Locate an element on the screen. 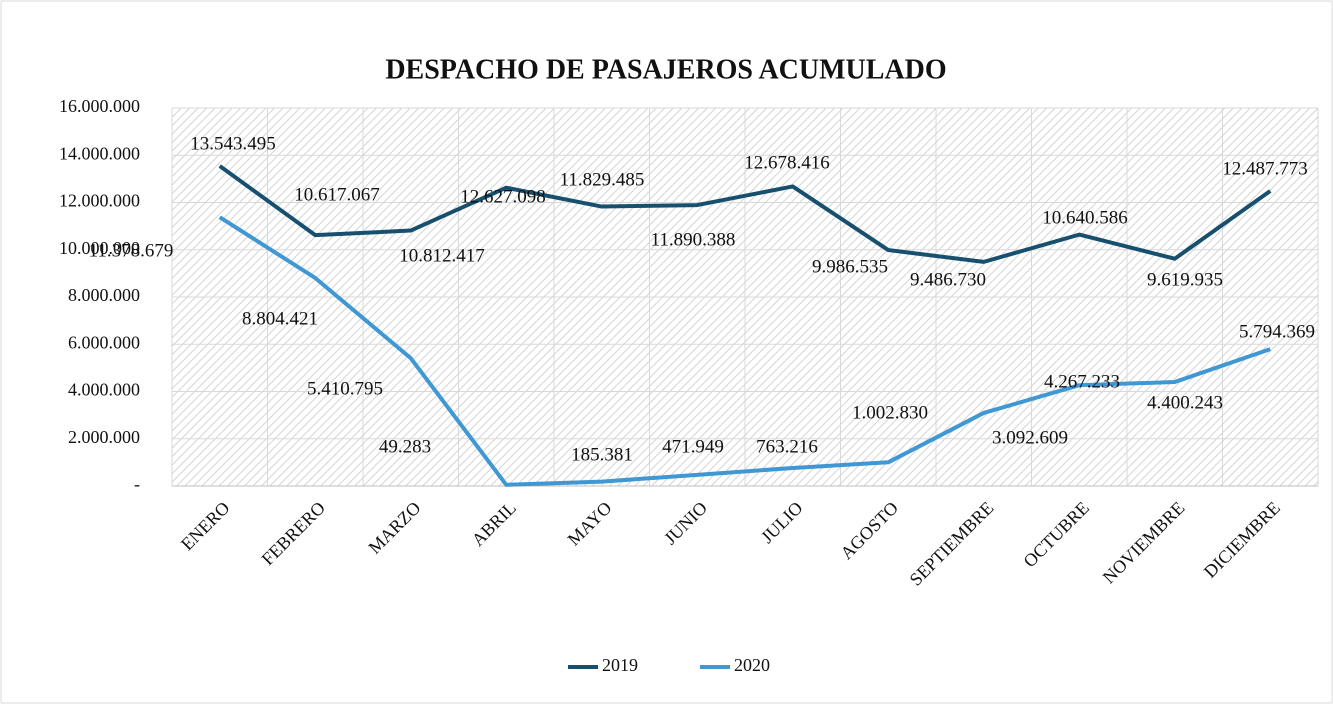 This screenshot has height=704, width=1333. series-line is located at coordinates (745, 214).